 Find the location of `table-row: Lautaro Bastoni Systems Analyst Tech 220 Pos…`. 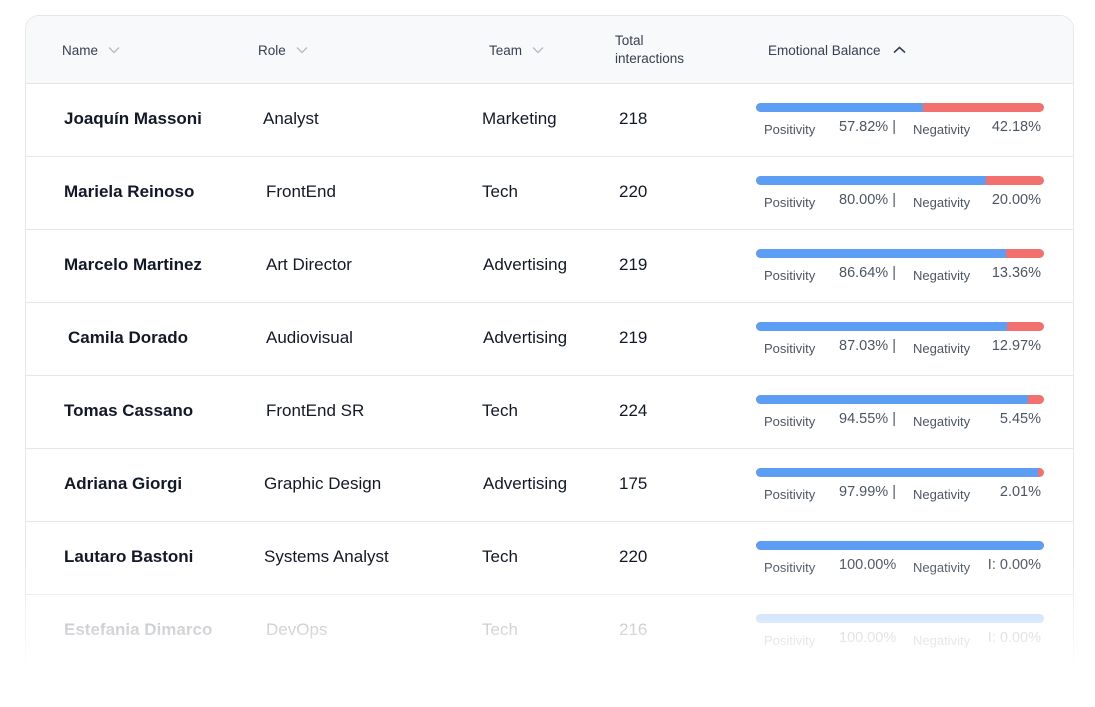

table-row: Lautaro Bastoni Systems Analyst Tech 220 Pos… is located at coordinates (549, 558).